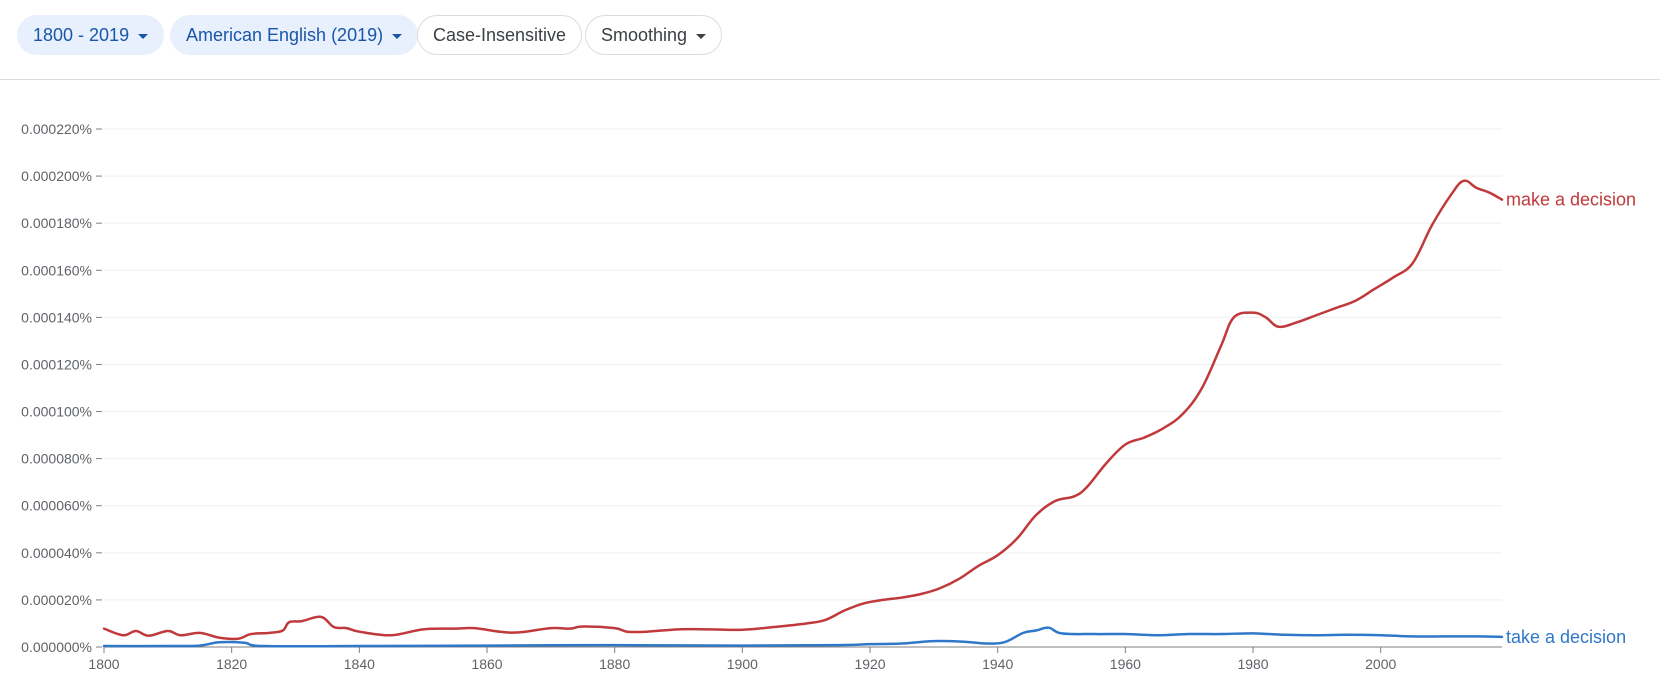 Image resolution: width=1660 pixels, height=676 pixels. Describe the element at coordinates (56, 600) in the screenshot. I see `y-tick-label: 0.000020%` at that location.